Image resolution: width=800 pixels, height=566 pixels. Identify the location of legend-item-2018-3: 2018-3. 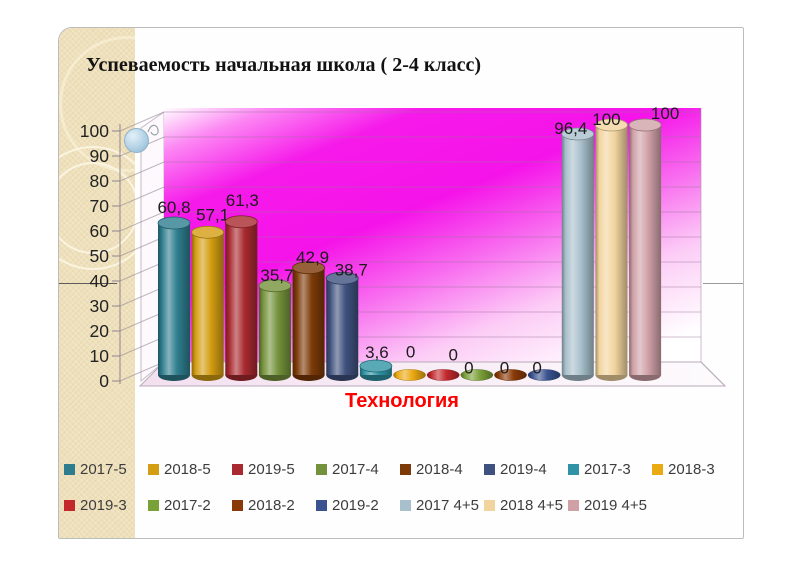
(694, 469).